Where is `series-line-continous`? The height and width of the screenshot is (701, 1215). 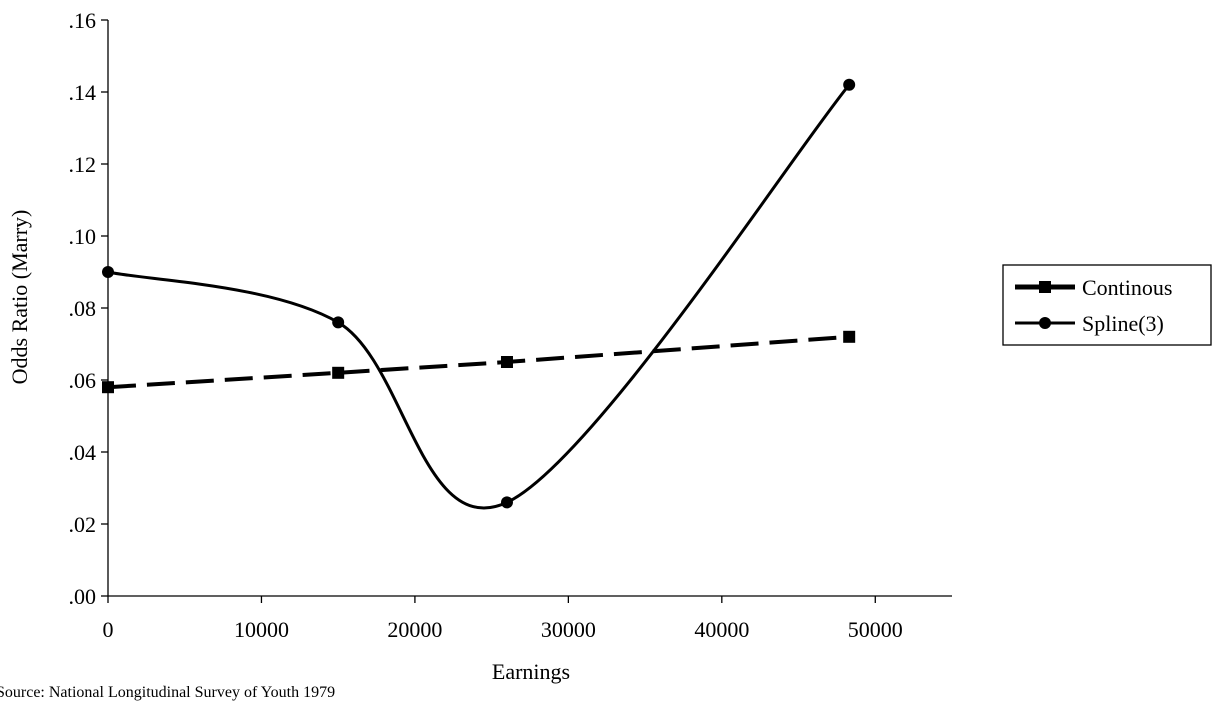 series-line-continous is located at coordinates (478, 362).